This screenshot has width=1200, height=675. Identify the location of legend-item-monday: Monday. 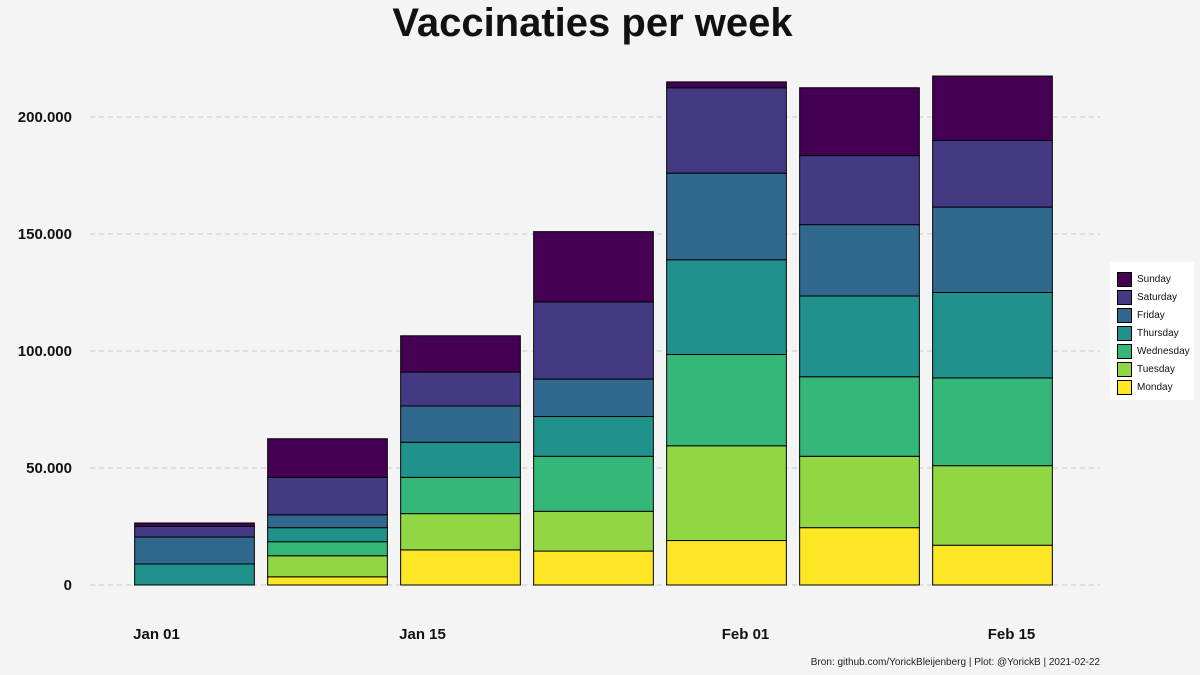
(1145, 387).